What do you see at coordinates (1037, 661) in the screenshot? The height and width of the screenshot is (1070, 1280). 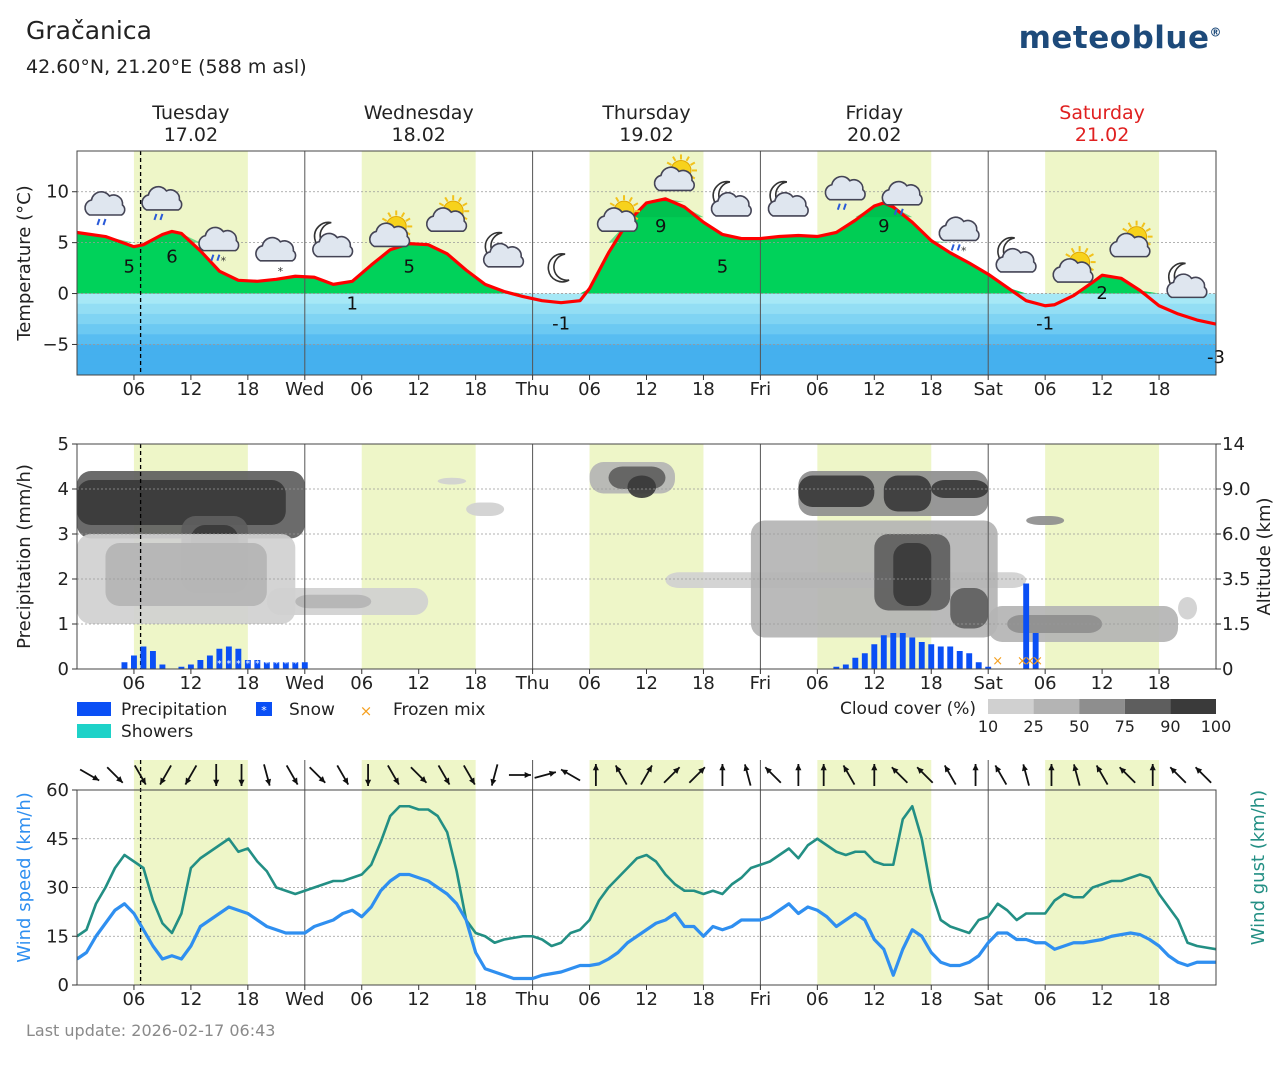 I see `frozen-mix-mark: ×` at bounding box center [1037, 661].